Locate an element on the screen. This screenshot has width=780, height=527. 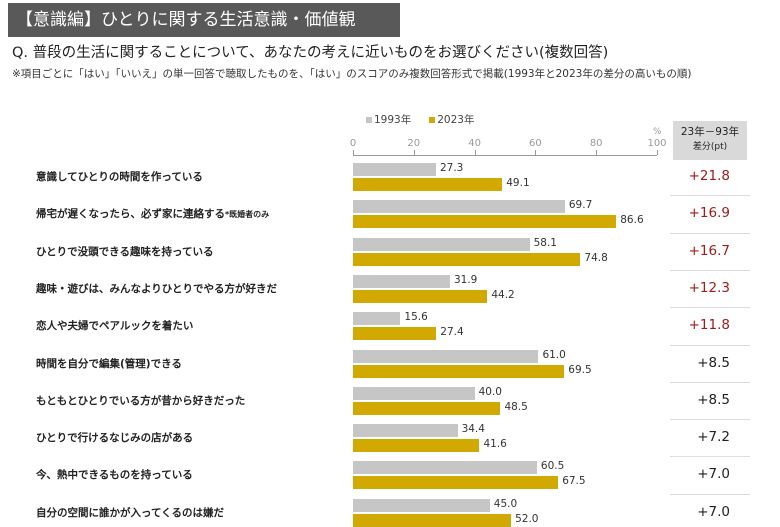
legend-label-1993: 1993年 is located at coordinates (393, 120).